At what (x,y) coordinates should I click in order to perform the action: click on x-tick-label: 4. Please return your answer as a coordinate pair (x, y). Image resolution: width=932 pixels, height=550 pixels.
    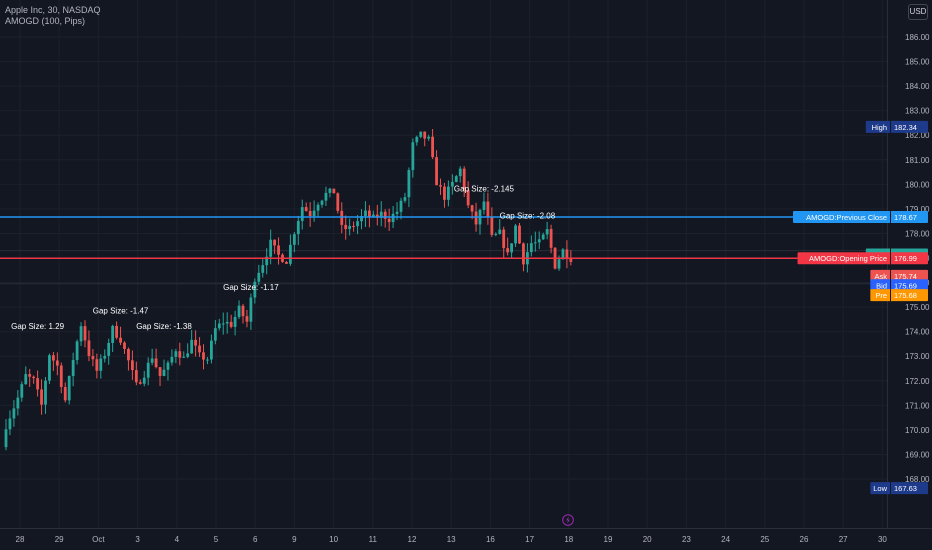
    Looking at the image, I should click on (177, 539).